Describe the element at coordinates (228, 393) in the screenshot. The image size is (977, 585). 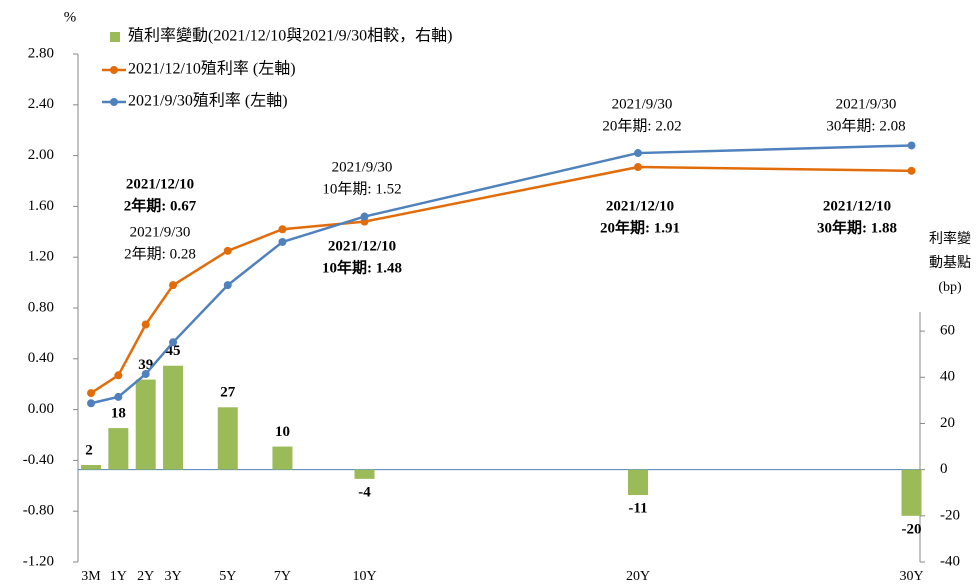
I see `bar-value-label: 27` at that location.